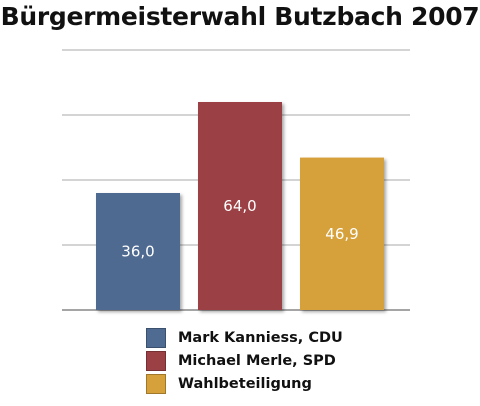  Describe the element at coordinates (257, 360) in the screenshot. I see `legend-label: Michael Merle, SPD` at that location.